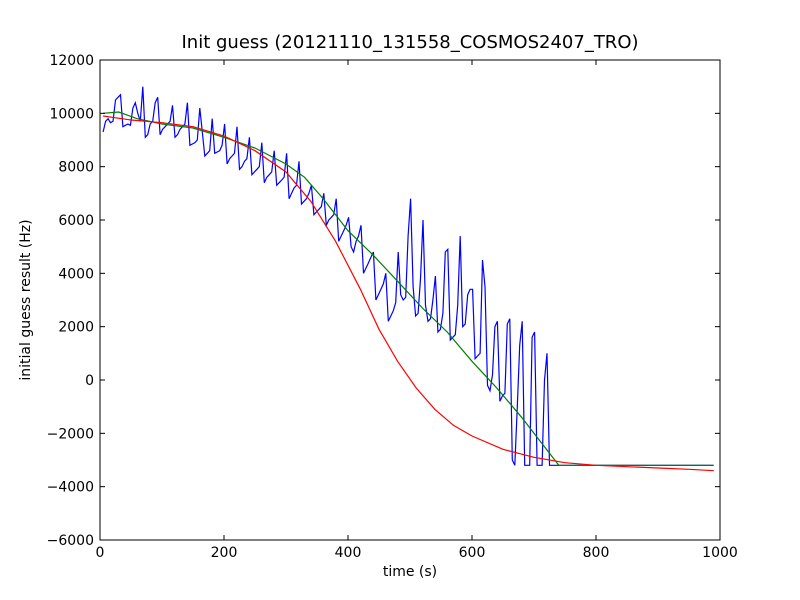 The width and height of the screenshot is (800, 600). I want to click on x-tick-label: 200, so click(224, 553).